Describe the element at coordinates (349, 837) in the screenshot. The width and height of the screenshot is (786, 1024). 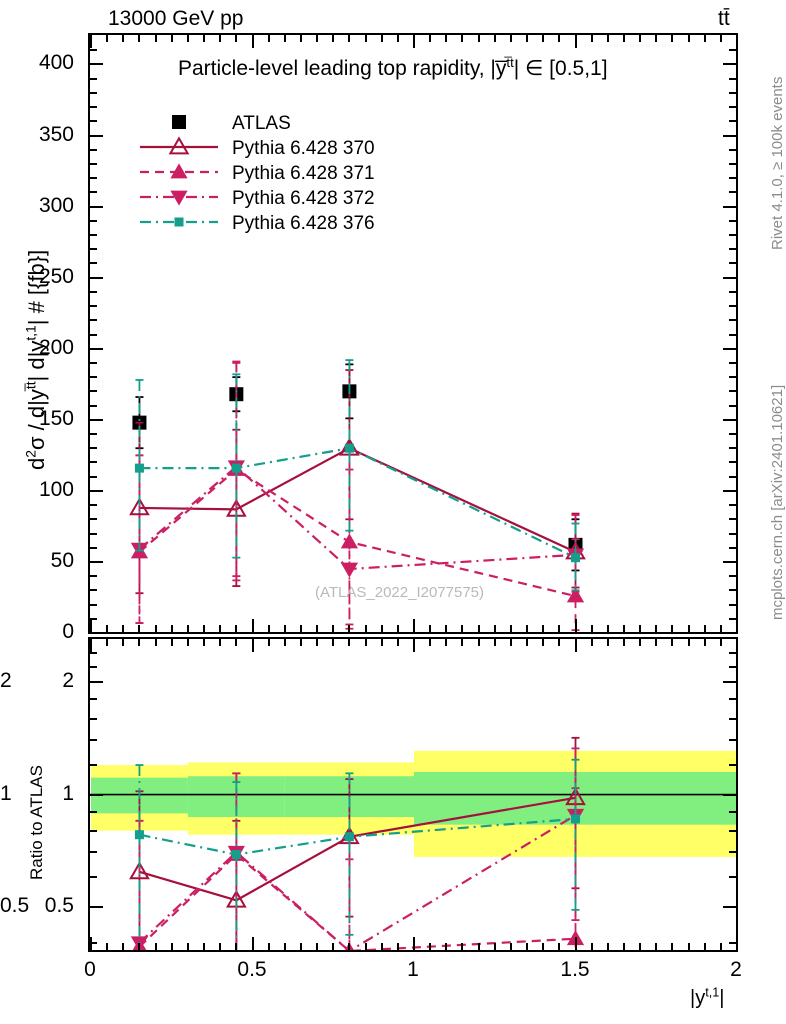
I see `ratio-data-point` at that location.